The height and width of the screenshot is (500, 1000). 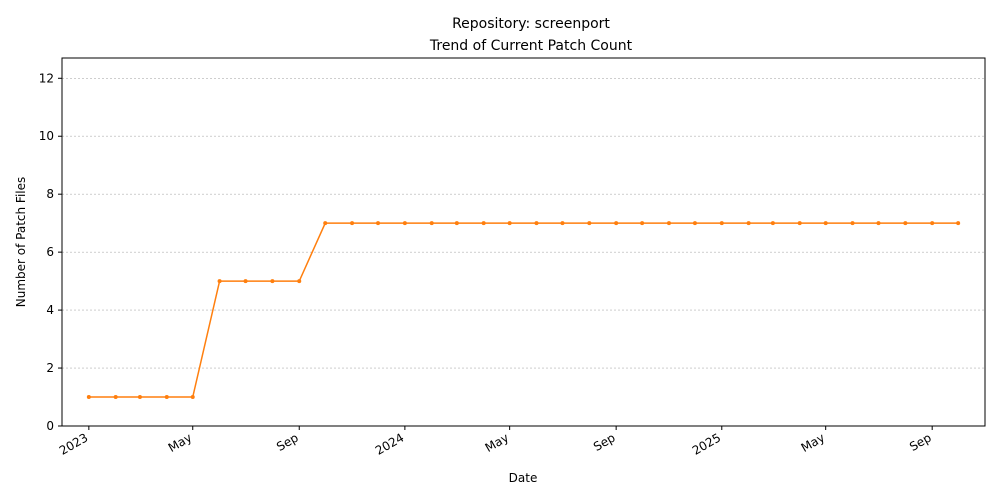 I want to click on y-tick-label: 0, so click(x=50, y=426).